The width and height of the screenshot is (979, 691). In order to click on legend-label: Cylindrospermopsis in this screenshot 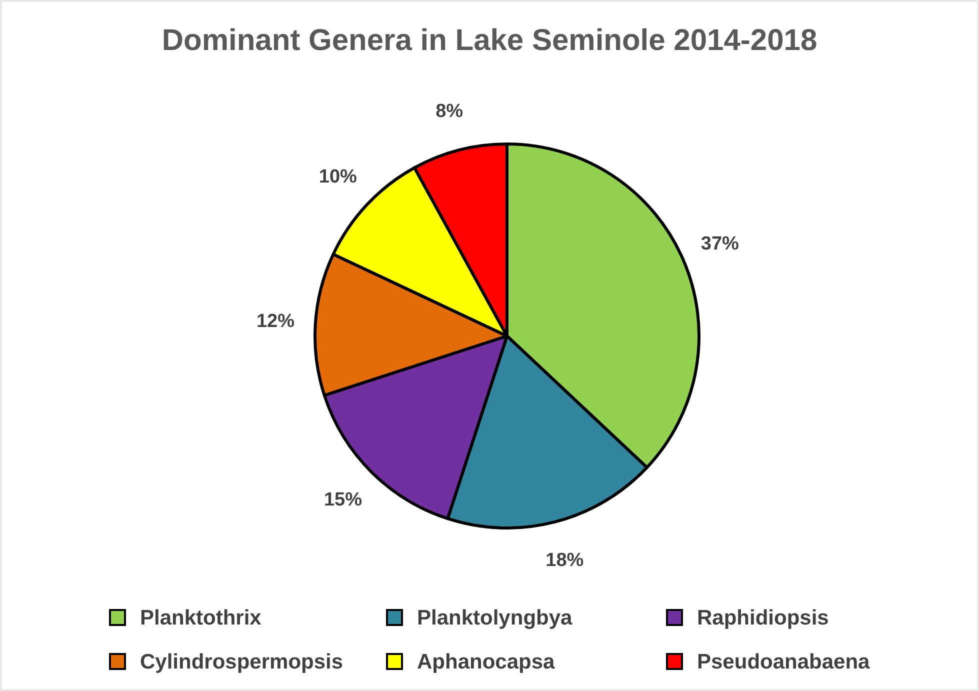, I will do `click(242, 662)`.